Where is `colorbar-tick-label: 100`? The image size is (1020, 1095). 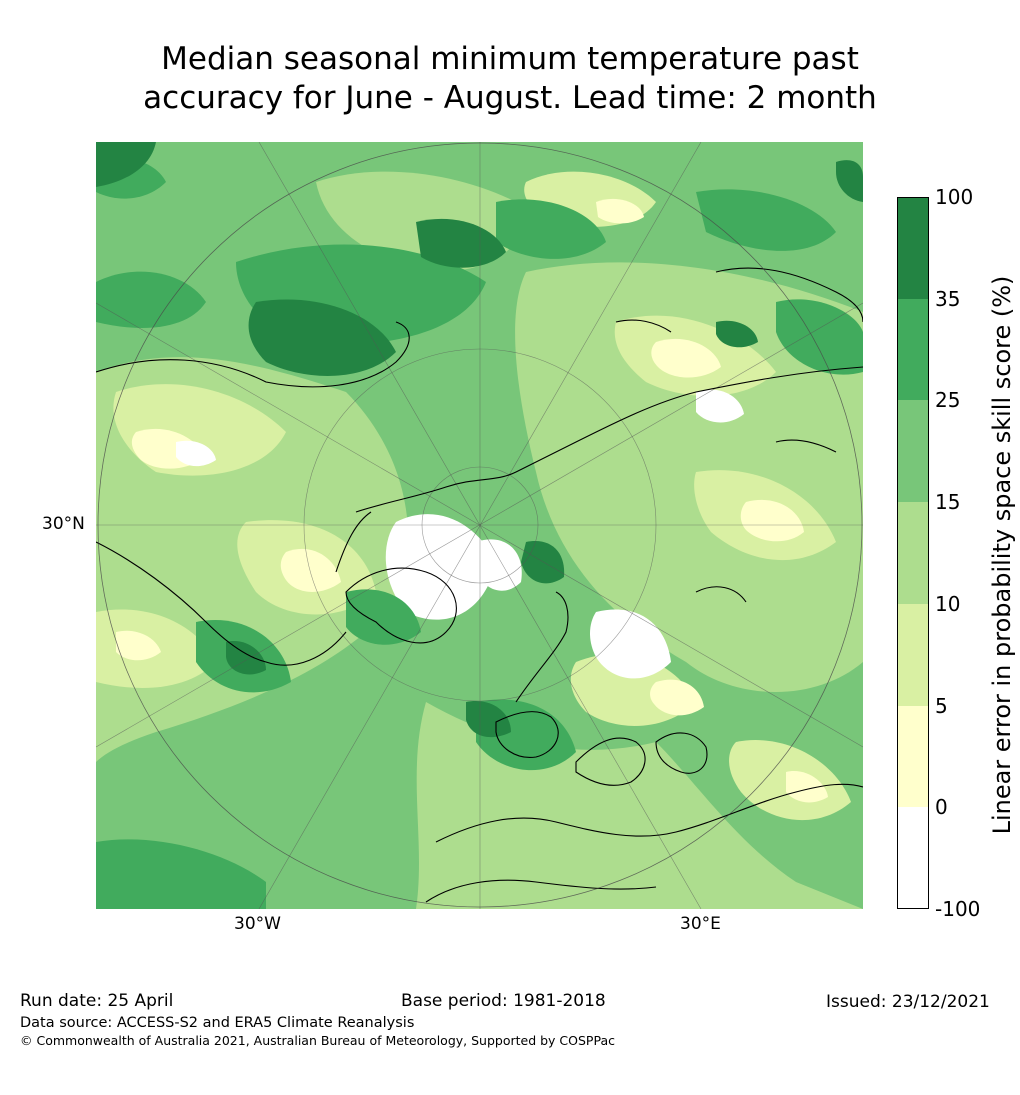 colorbar-tick-label: 100 is located at coordinates (954, 197).